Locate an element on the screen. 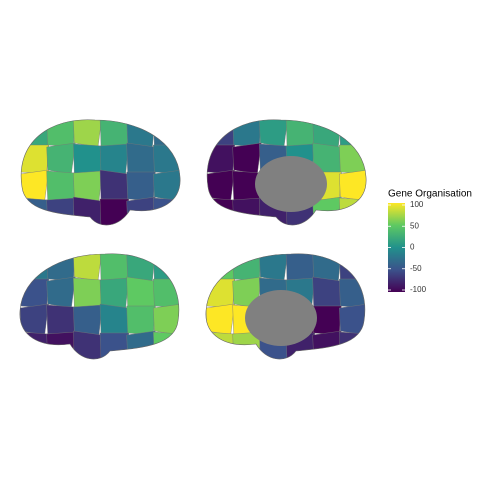 This screenshot has height=485, width=480. colorbar-tick-label: 0 is located at coordinates (412, 247).